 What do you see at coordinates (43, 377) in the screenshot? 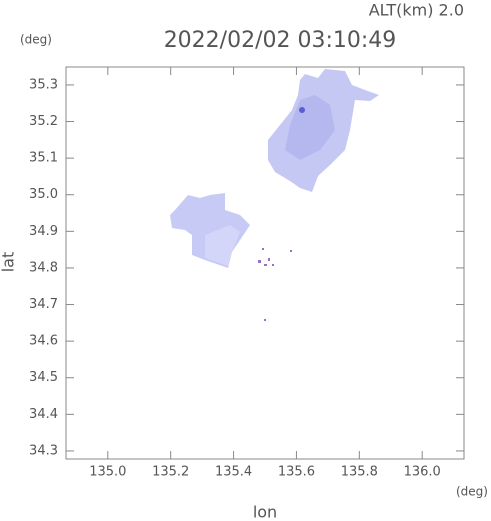
I see `y-tick-label: 34.5` at bounding box center [43, 377].